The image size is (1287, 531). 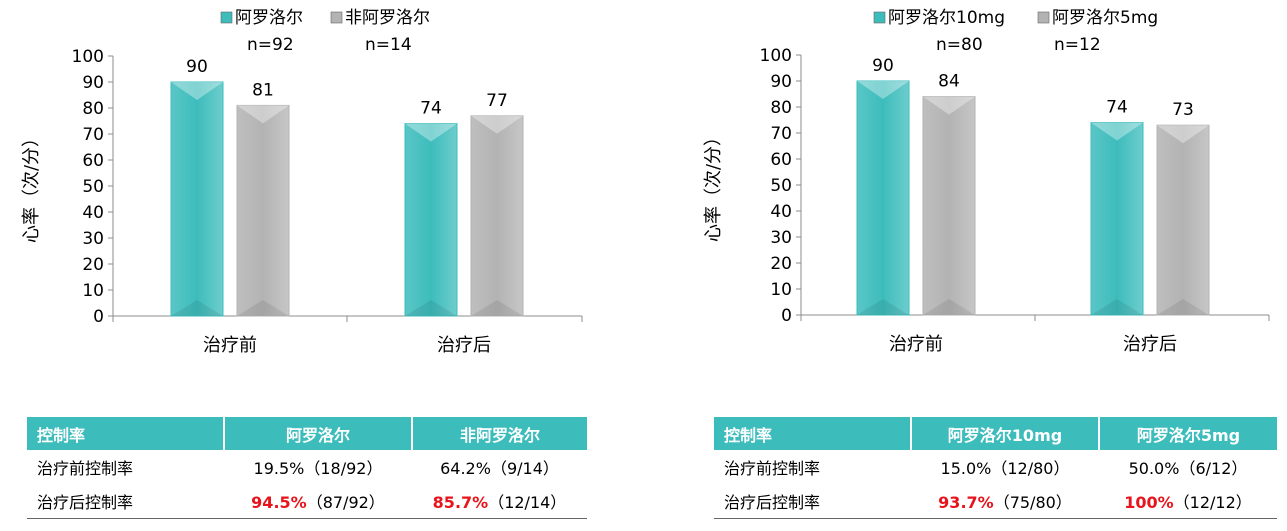 I want to click on legend-label: 阿罗洛尔10mg, so click(x=946, y=18).